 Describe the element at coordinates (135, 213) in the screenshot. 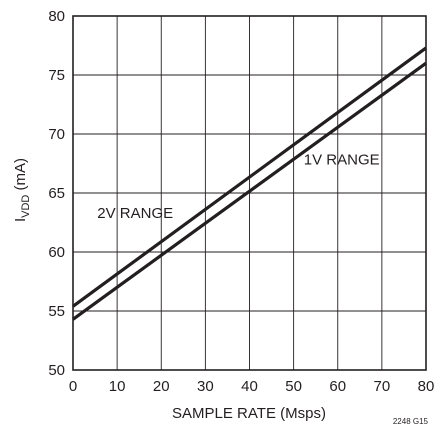

I see `series-annotation: 2V RANGE` at that location.